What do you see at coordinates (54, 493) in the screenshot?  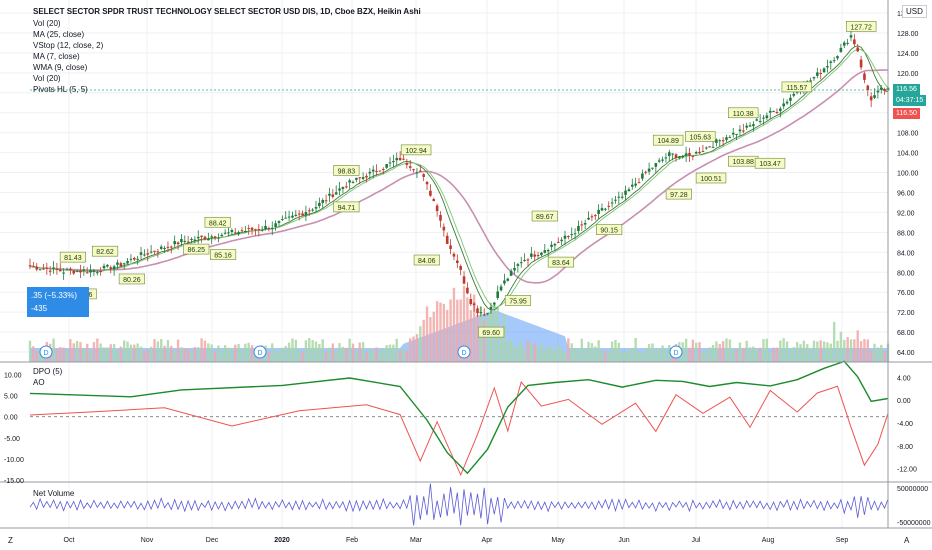 I see `net-volume-label: Net Volume` at bounding box center [54, 493].